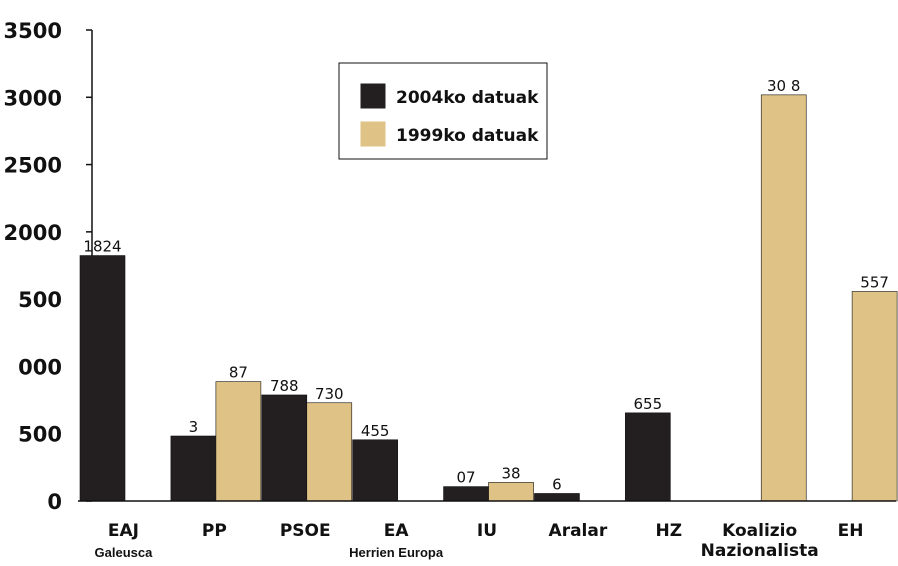 The width and height of the screenshot is (898, 566). What do you see at coordinates (329, 394) in the screenshot?
I see `data-label: 730` at bounding box center [329, 394].